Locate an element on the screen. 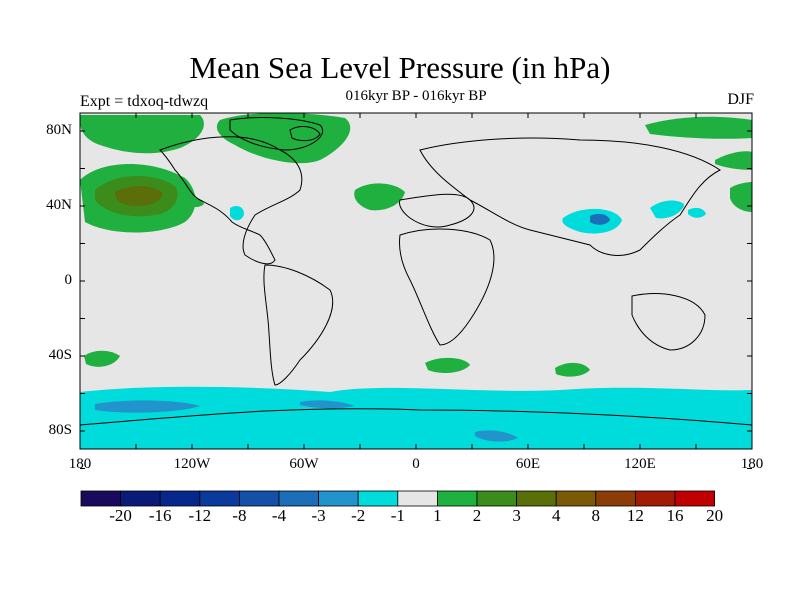 The image size is (800, 600). y-tick-80s: 80S is located at coordinates (60, 430).